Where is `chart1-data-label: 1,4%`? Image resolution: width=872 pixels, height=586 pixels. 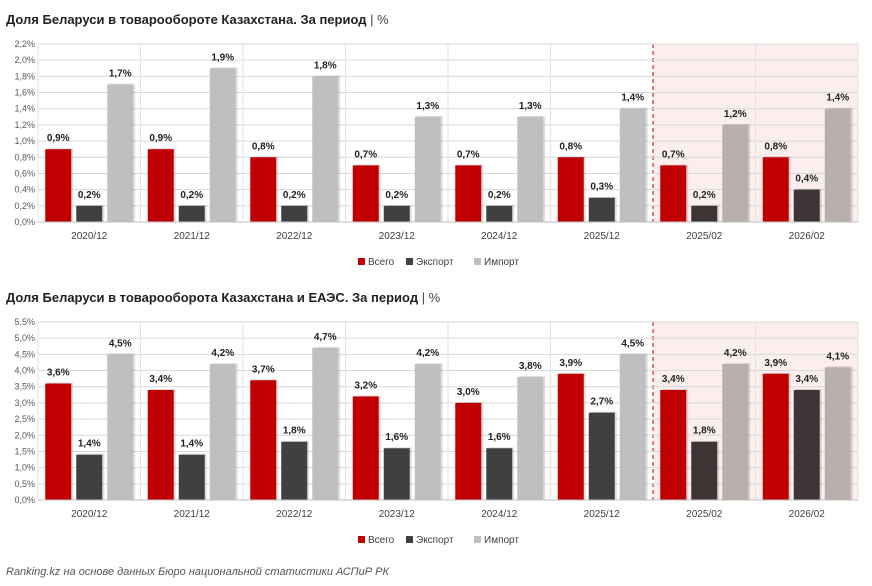
chart1-data-label: 1,4% is located at coordinates (632, 98).